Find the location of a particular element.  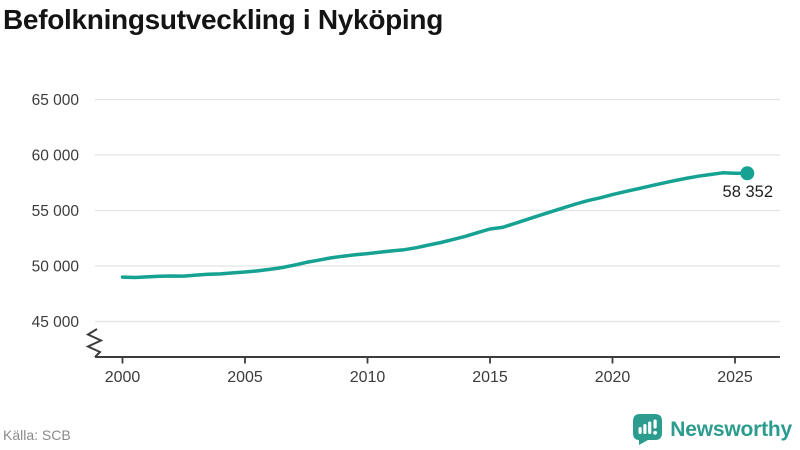

y-axis-break-icon is located at coordinates (94, 343).